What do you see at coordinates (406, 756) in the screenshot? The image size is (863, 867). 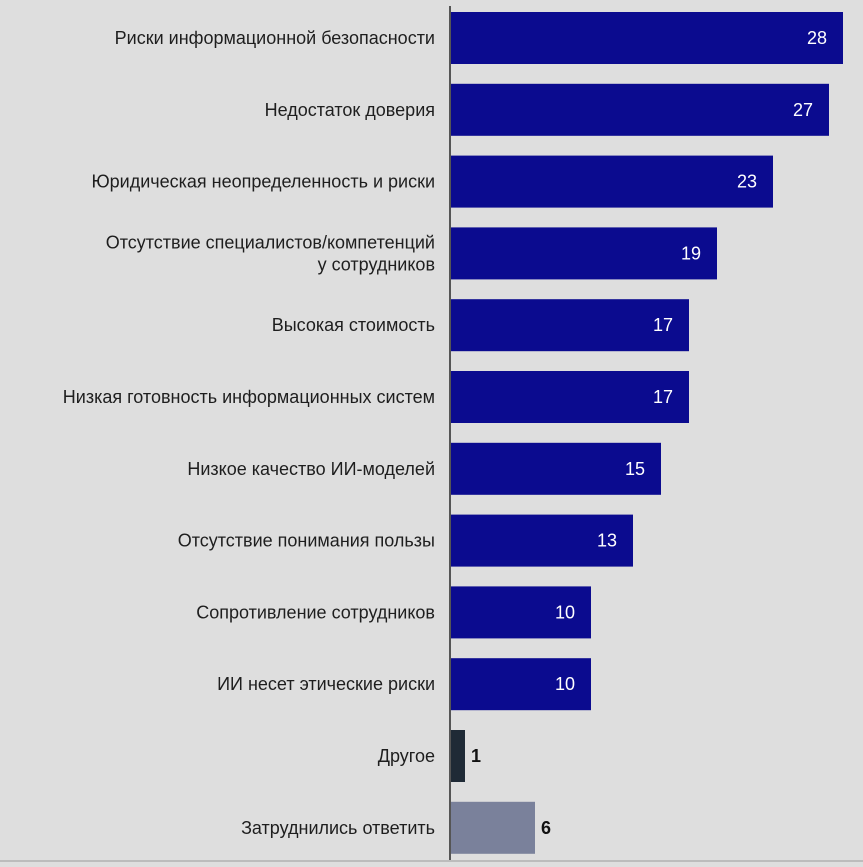 I see `category-label-11: Другое` at bounding box center [406, 756].